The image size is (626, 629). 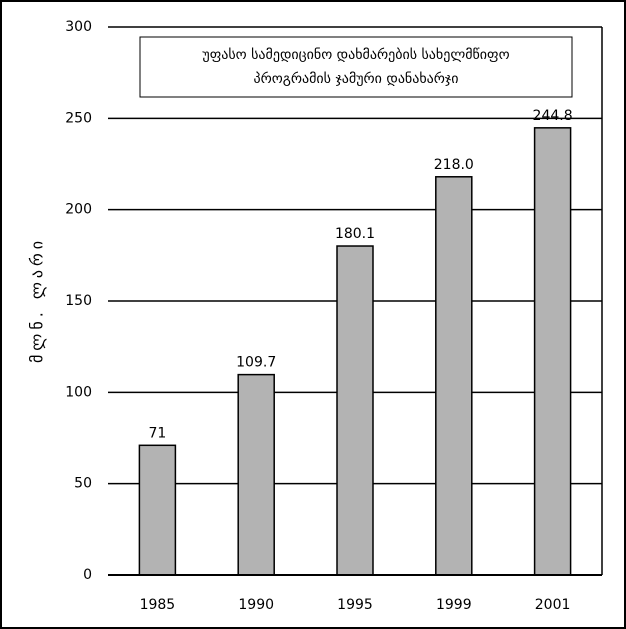 I want to click on value-label: 71, so click(x=157, y=433).